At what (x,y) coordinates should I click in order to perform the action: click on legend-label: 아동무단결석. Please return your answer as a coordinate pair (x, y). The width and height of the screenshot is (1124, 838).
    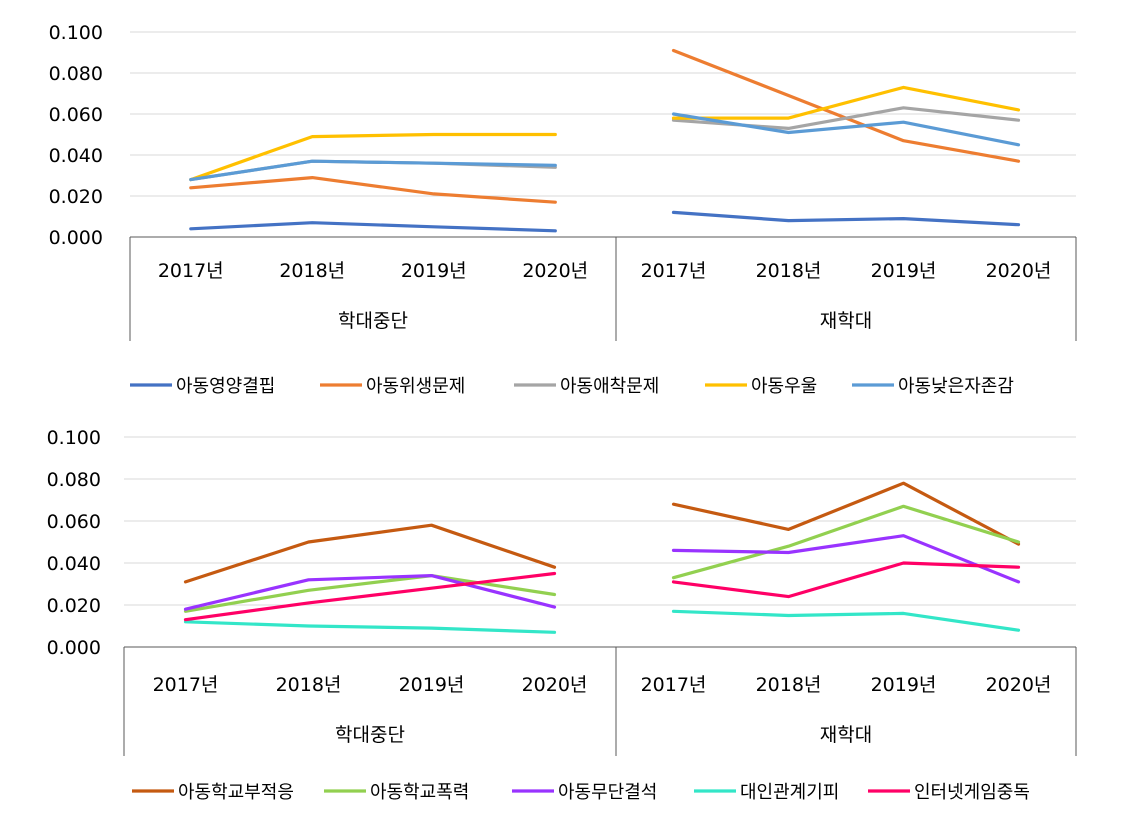
    Looking at the image, I should click on (607, 792).